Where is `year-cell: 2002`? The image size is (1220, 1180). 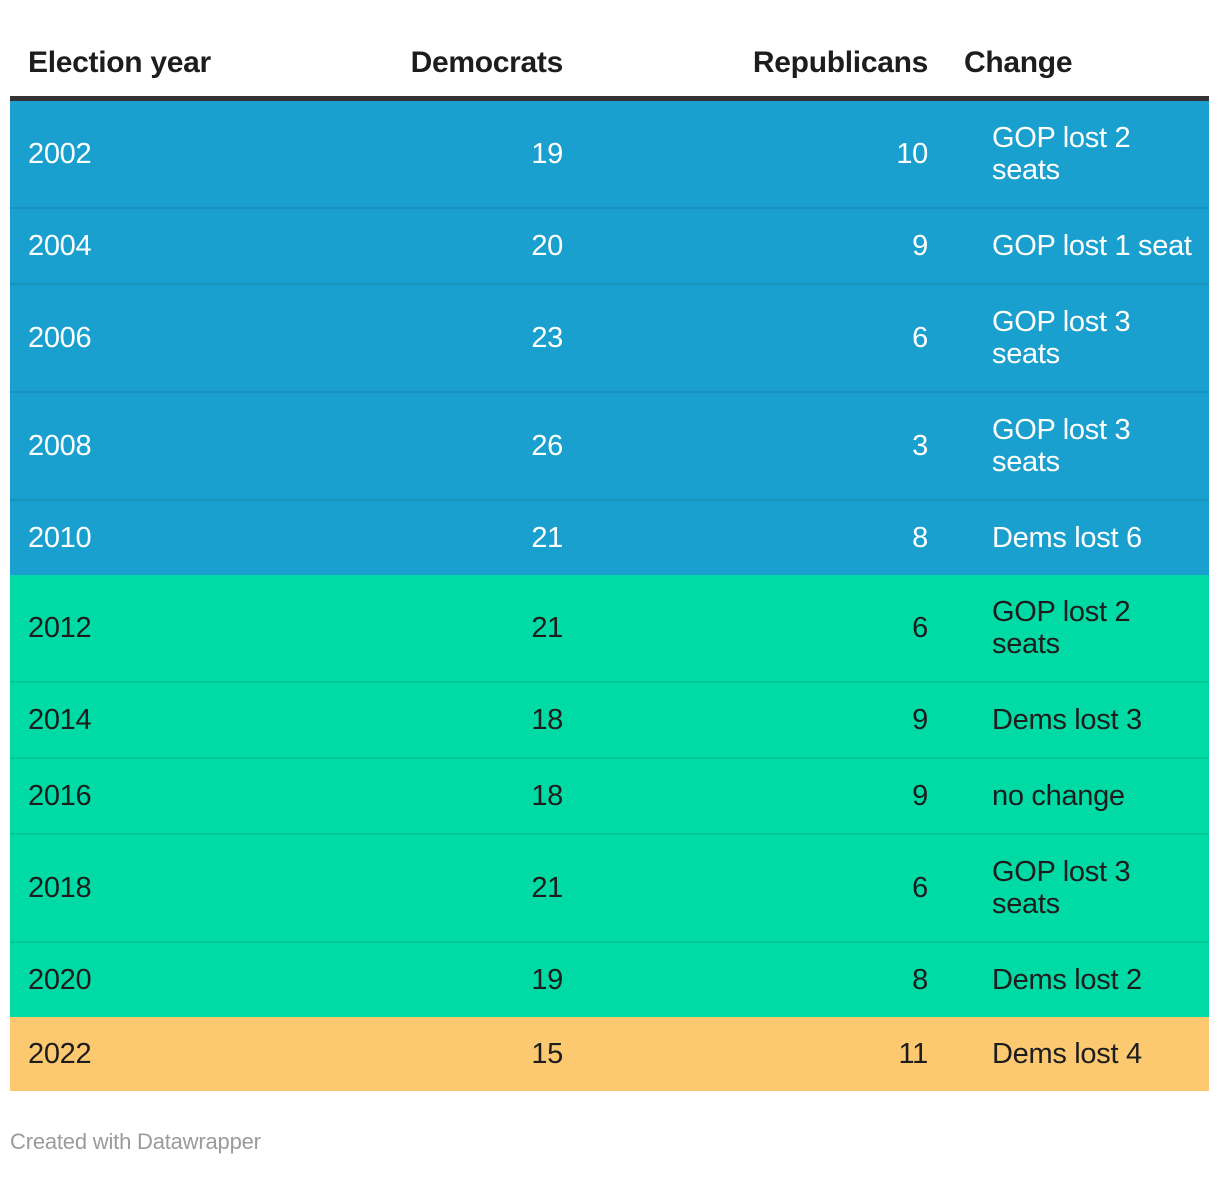 year-cell: 2002 is located at coordinates (60, 154).